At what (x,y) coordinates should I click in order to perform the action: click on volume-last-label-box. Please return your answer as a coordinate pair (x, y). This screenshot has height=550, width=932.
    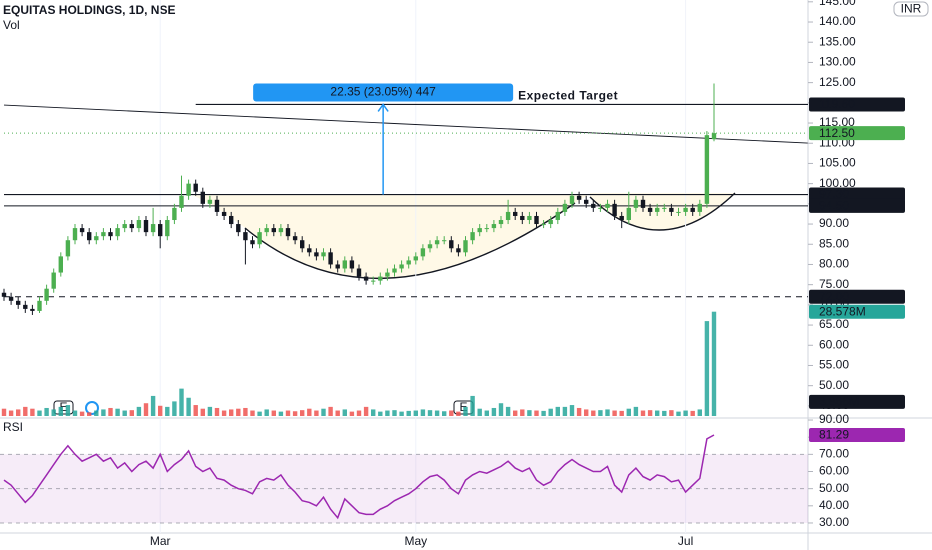
    Looking at the image, I should click on (857, 311).